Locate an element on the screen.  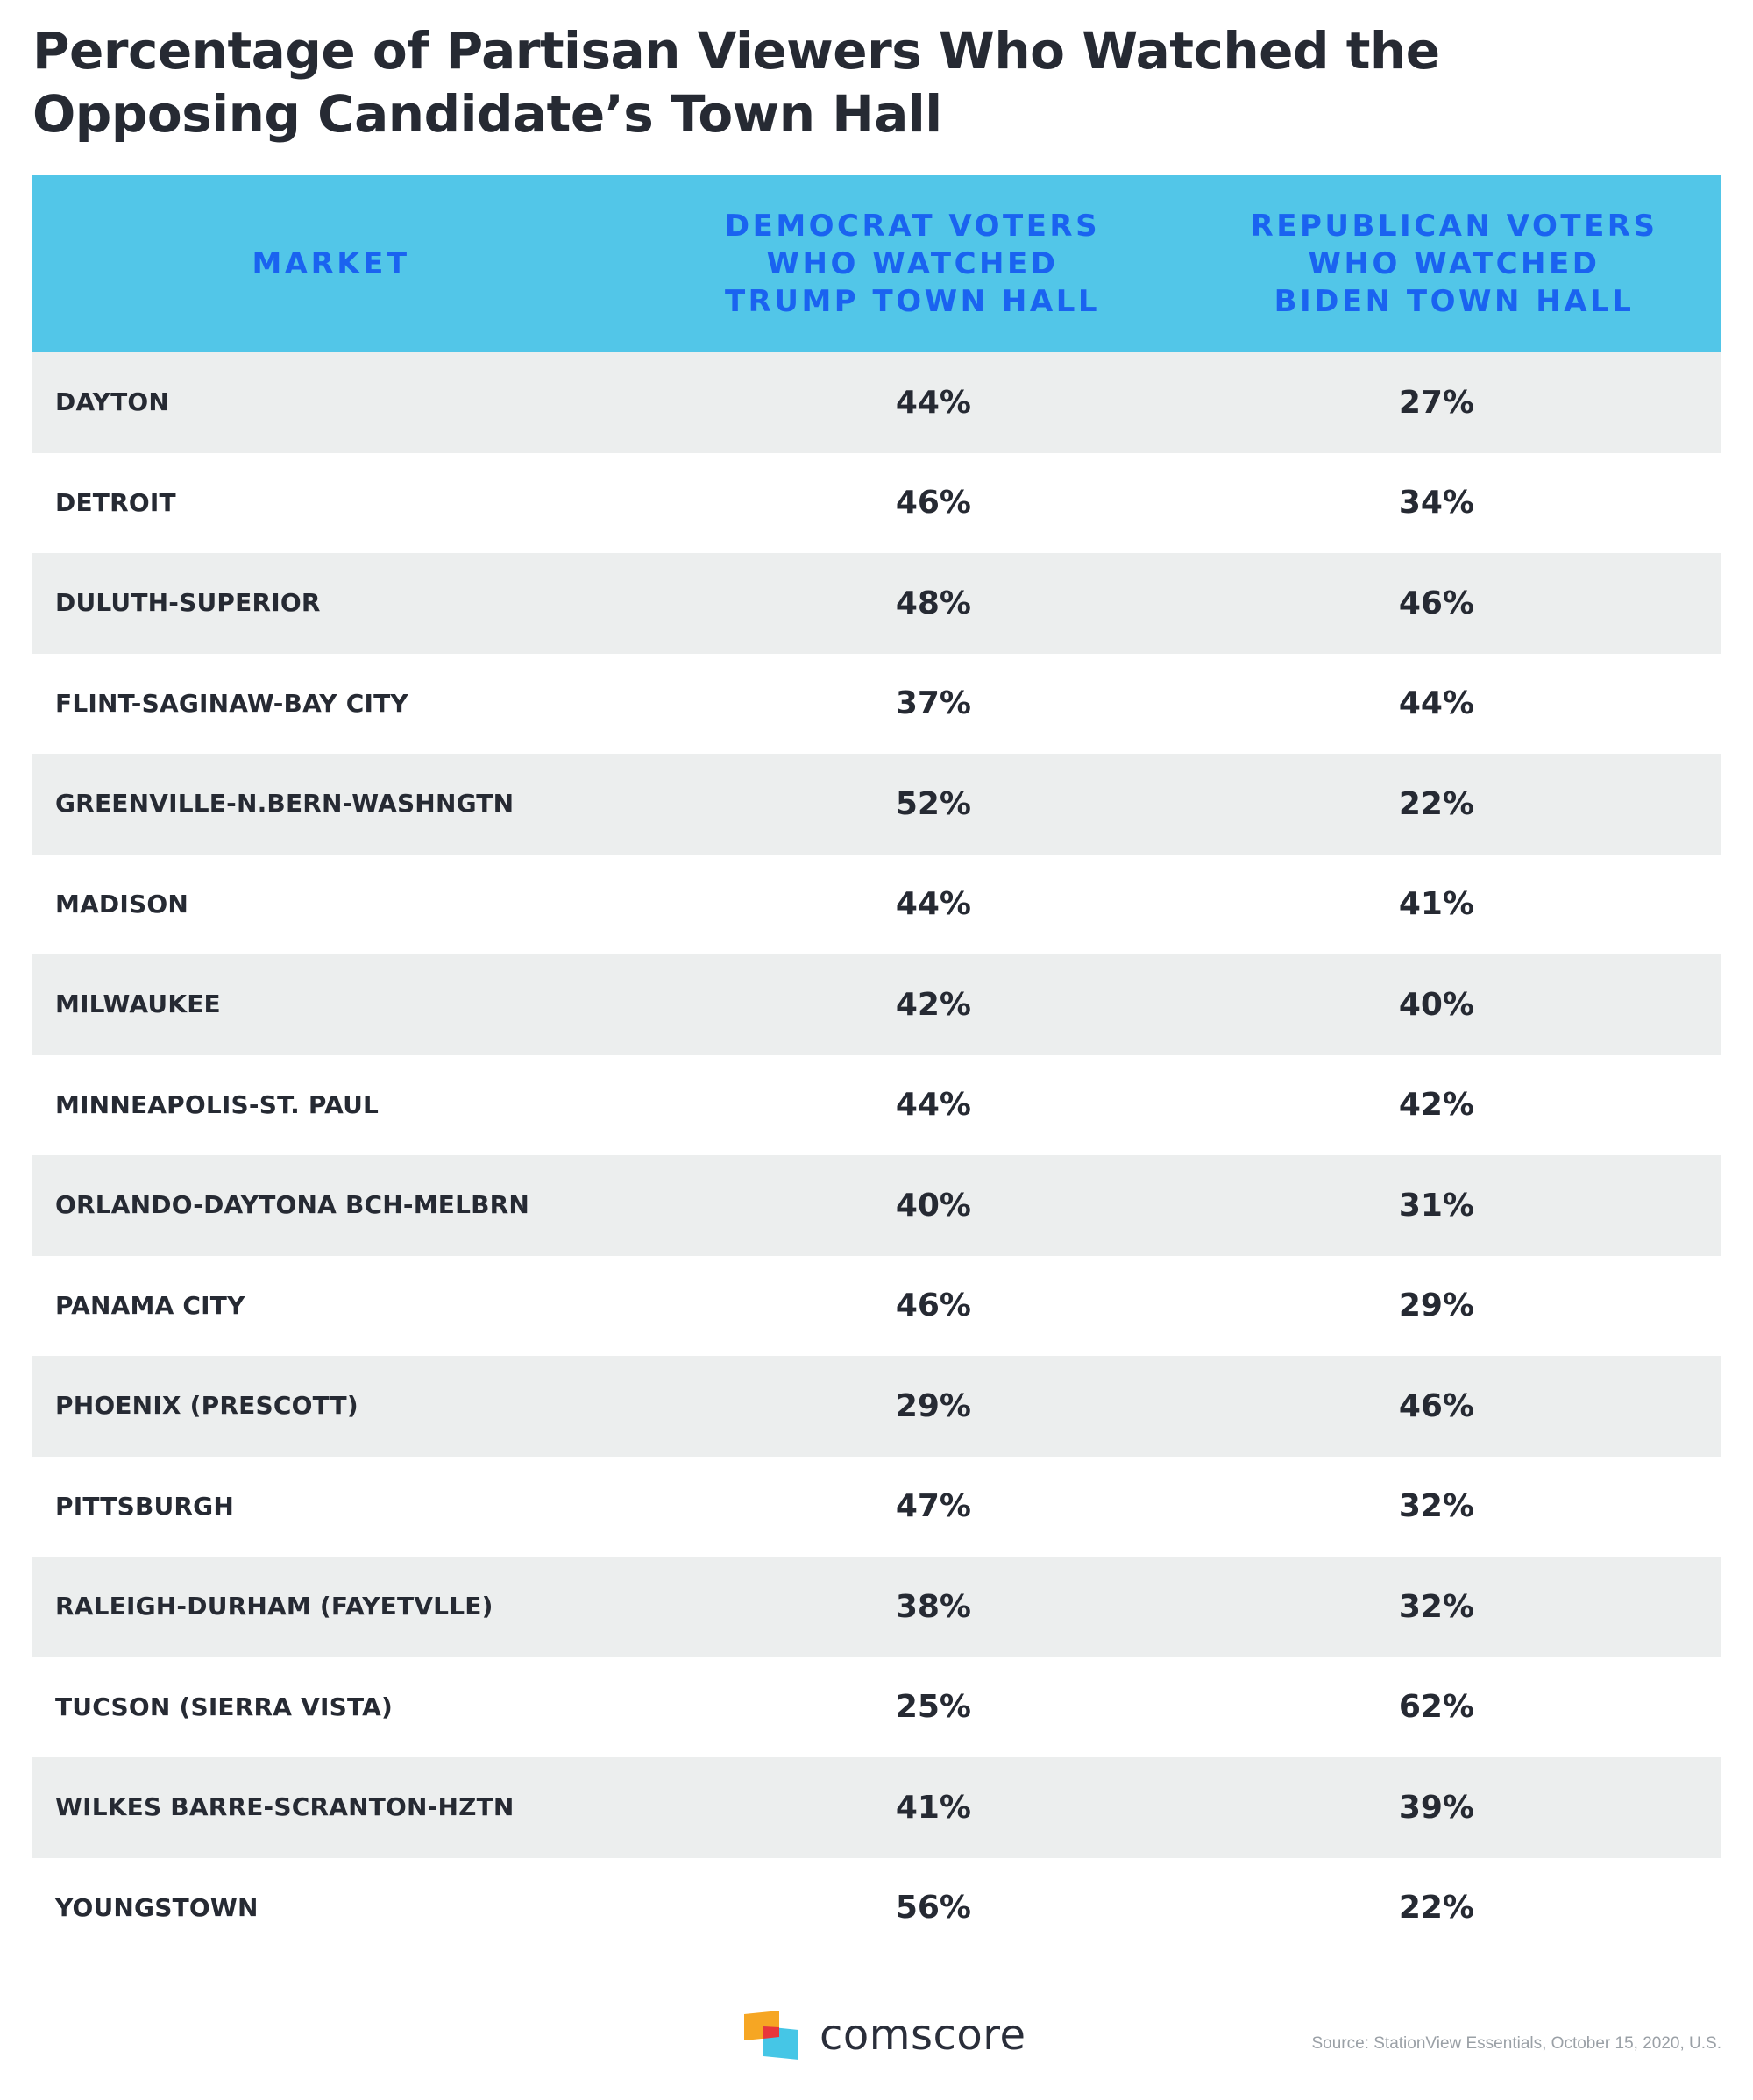
table-row: TUCSON (SIERRA VISTA) 25% 62% is located at coordinates (876, 1707).